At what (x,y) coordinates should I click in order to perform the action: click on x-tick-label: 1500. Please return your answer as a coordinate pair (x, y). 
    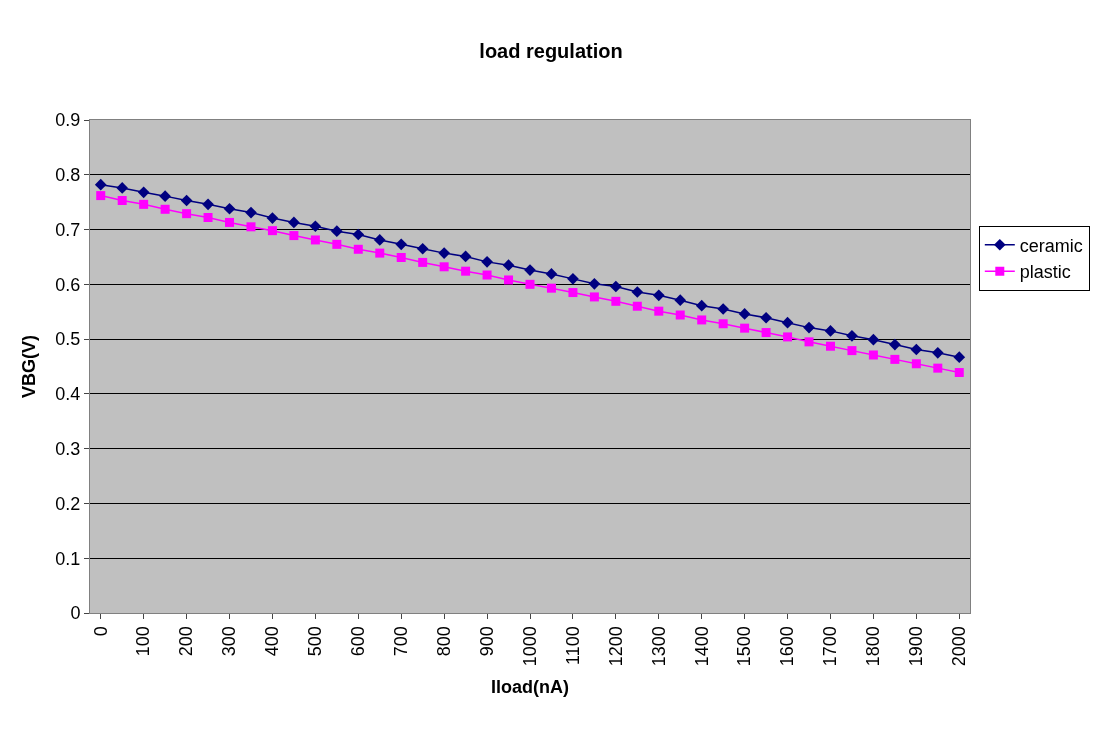
    Looking at the image, I should click on (744, 646).